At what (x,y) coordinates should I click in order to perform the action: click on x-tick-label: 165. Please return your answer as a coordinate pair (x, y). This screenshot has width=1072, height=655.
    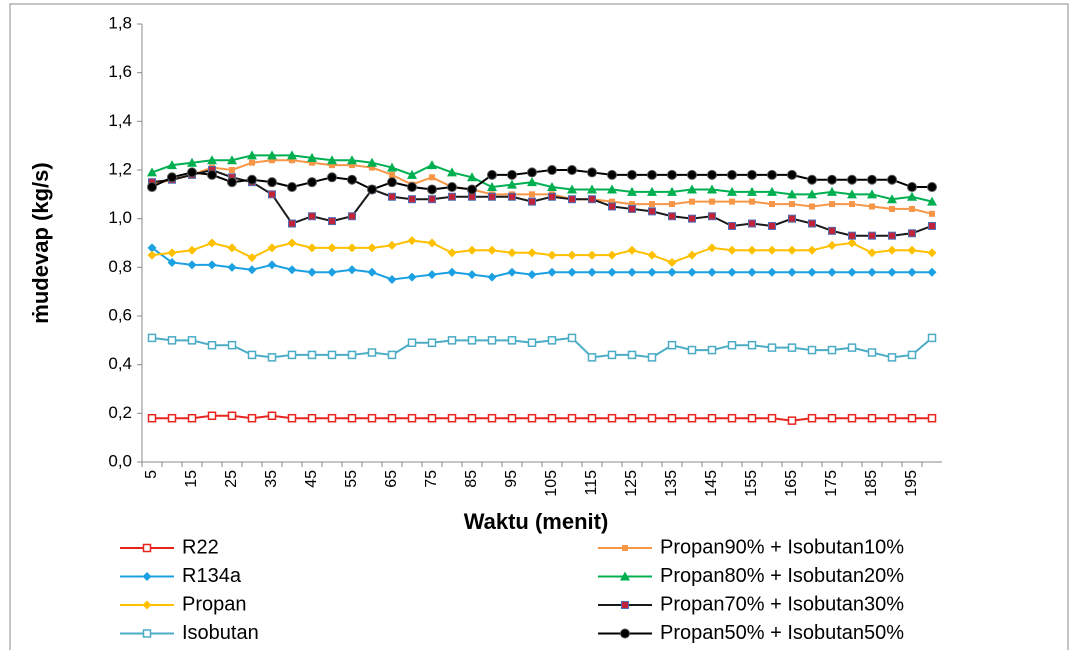
    Looking at the image, I should click on (791, 483).